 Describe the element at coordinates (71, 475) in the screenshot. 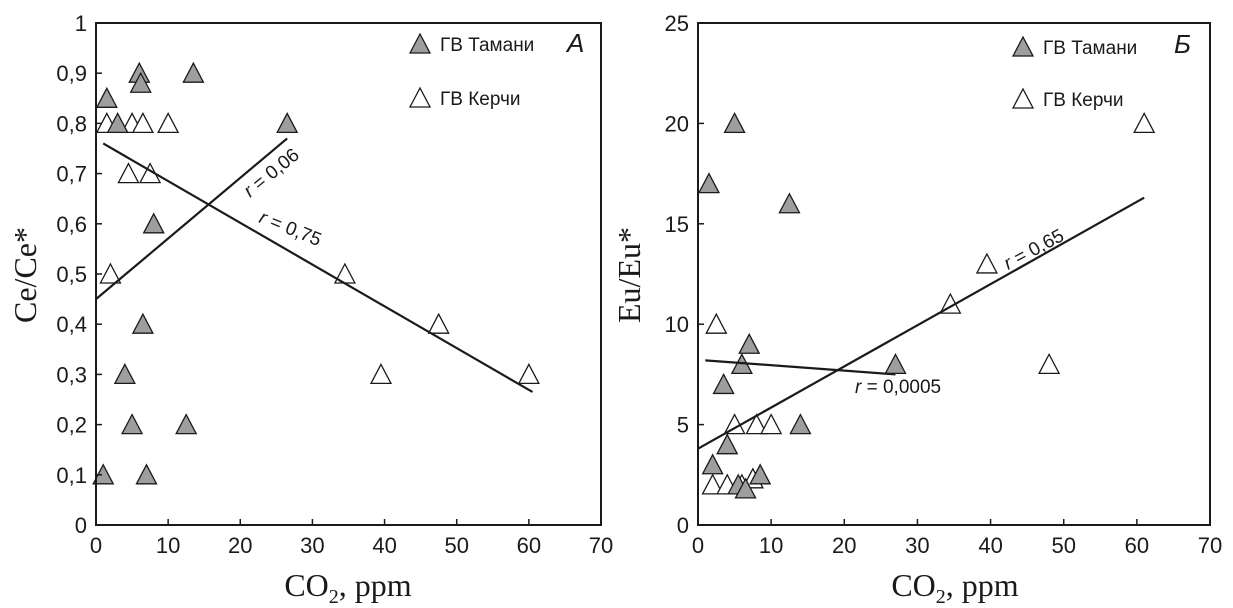

I see `panel-a-y-tick-label: 0,1` at that location.